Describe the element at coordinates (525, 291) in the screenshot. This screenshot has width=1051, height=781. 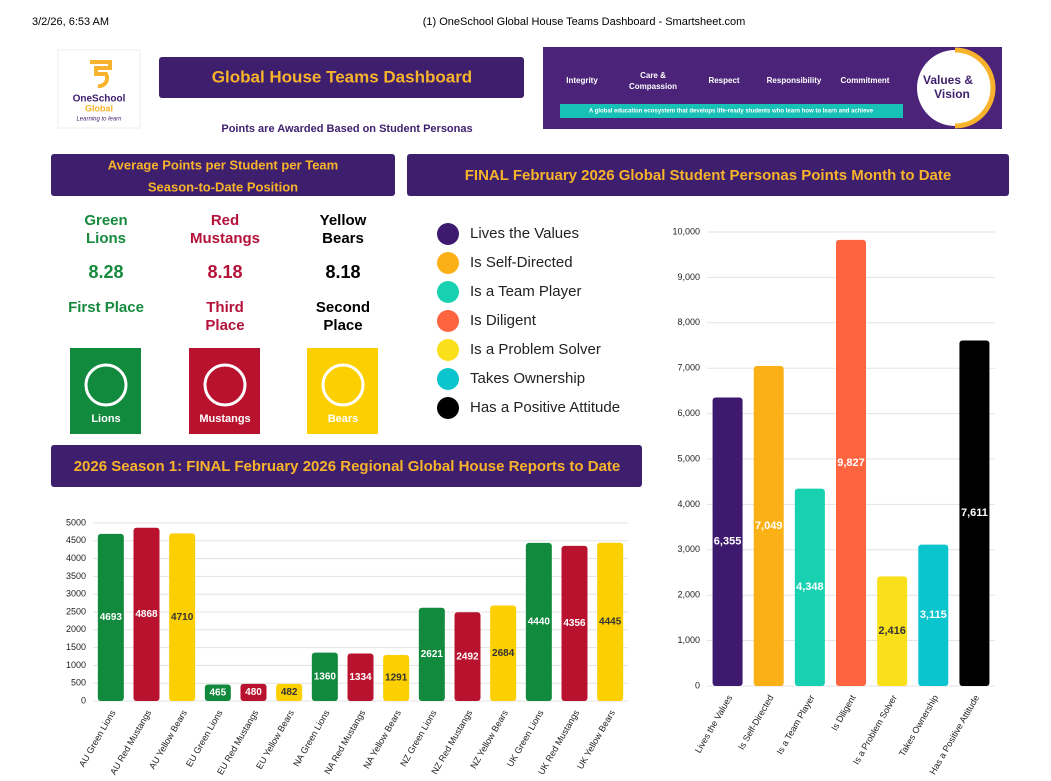
I see `legend-label: Is a Team Player` at that location.